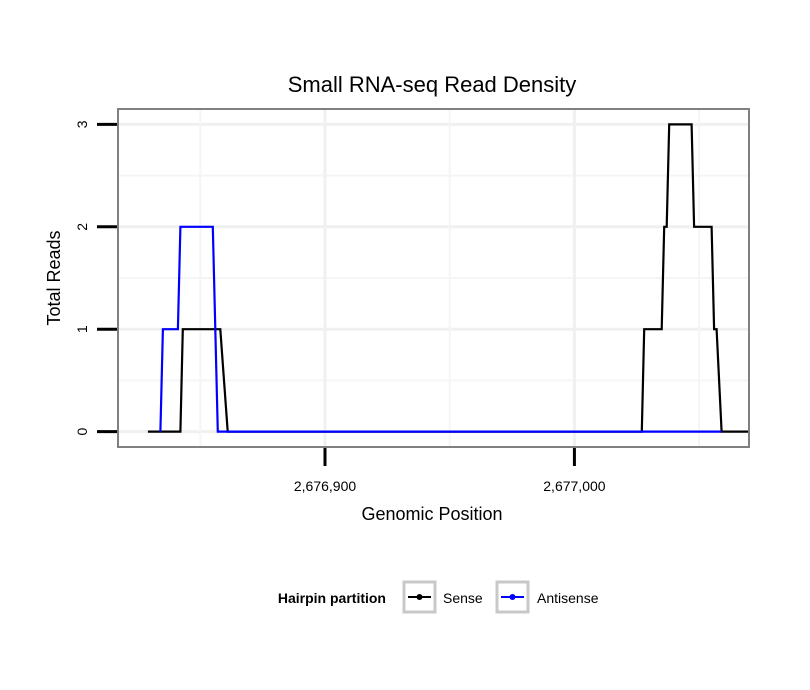 The height and width of the screenshot is (690, 810). I want to click on x-tick-label: 2,676,900, so click(325, 486).